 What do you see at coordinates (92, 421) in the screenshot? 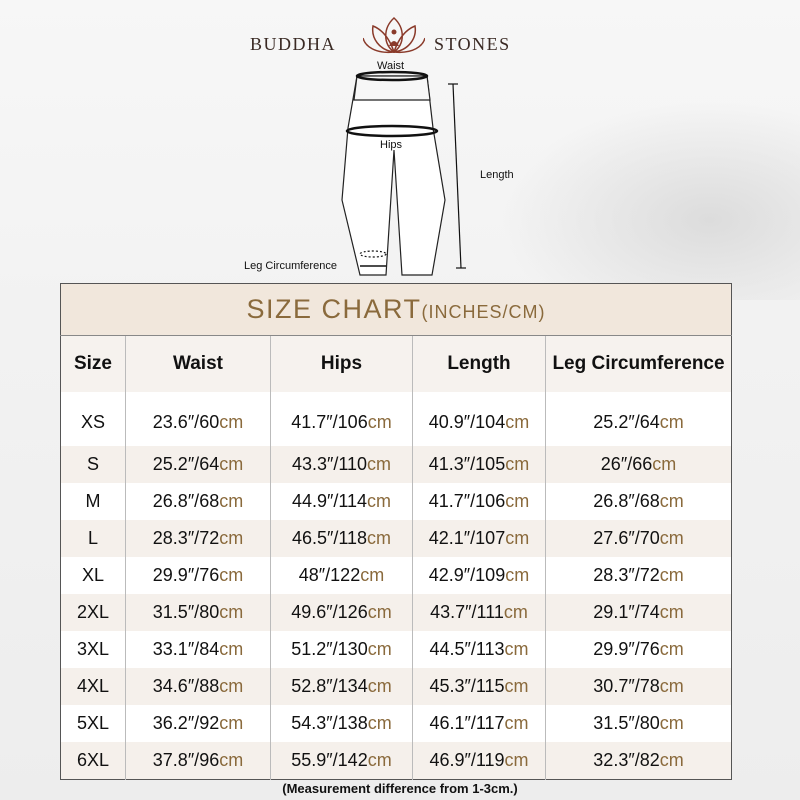
I see `cell-size: XS` at bounding box center [92, 421].